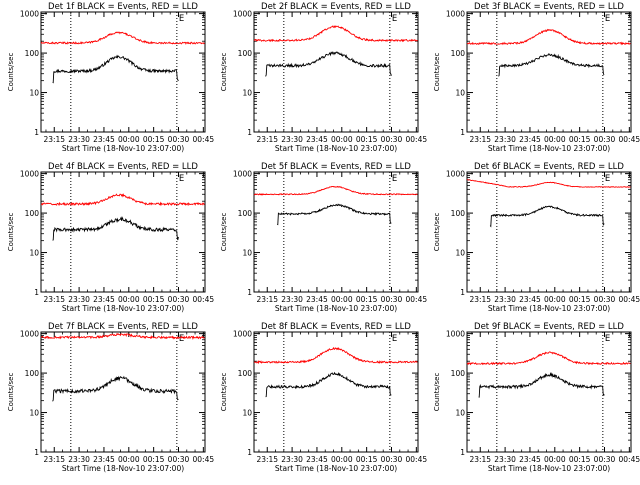  Describe the element at coordinates (123, 7) in the screenshot. I see `panel-title: Det 1f BLACK = Events, RED = LLD` at that location.